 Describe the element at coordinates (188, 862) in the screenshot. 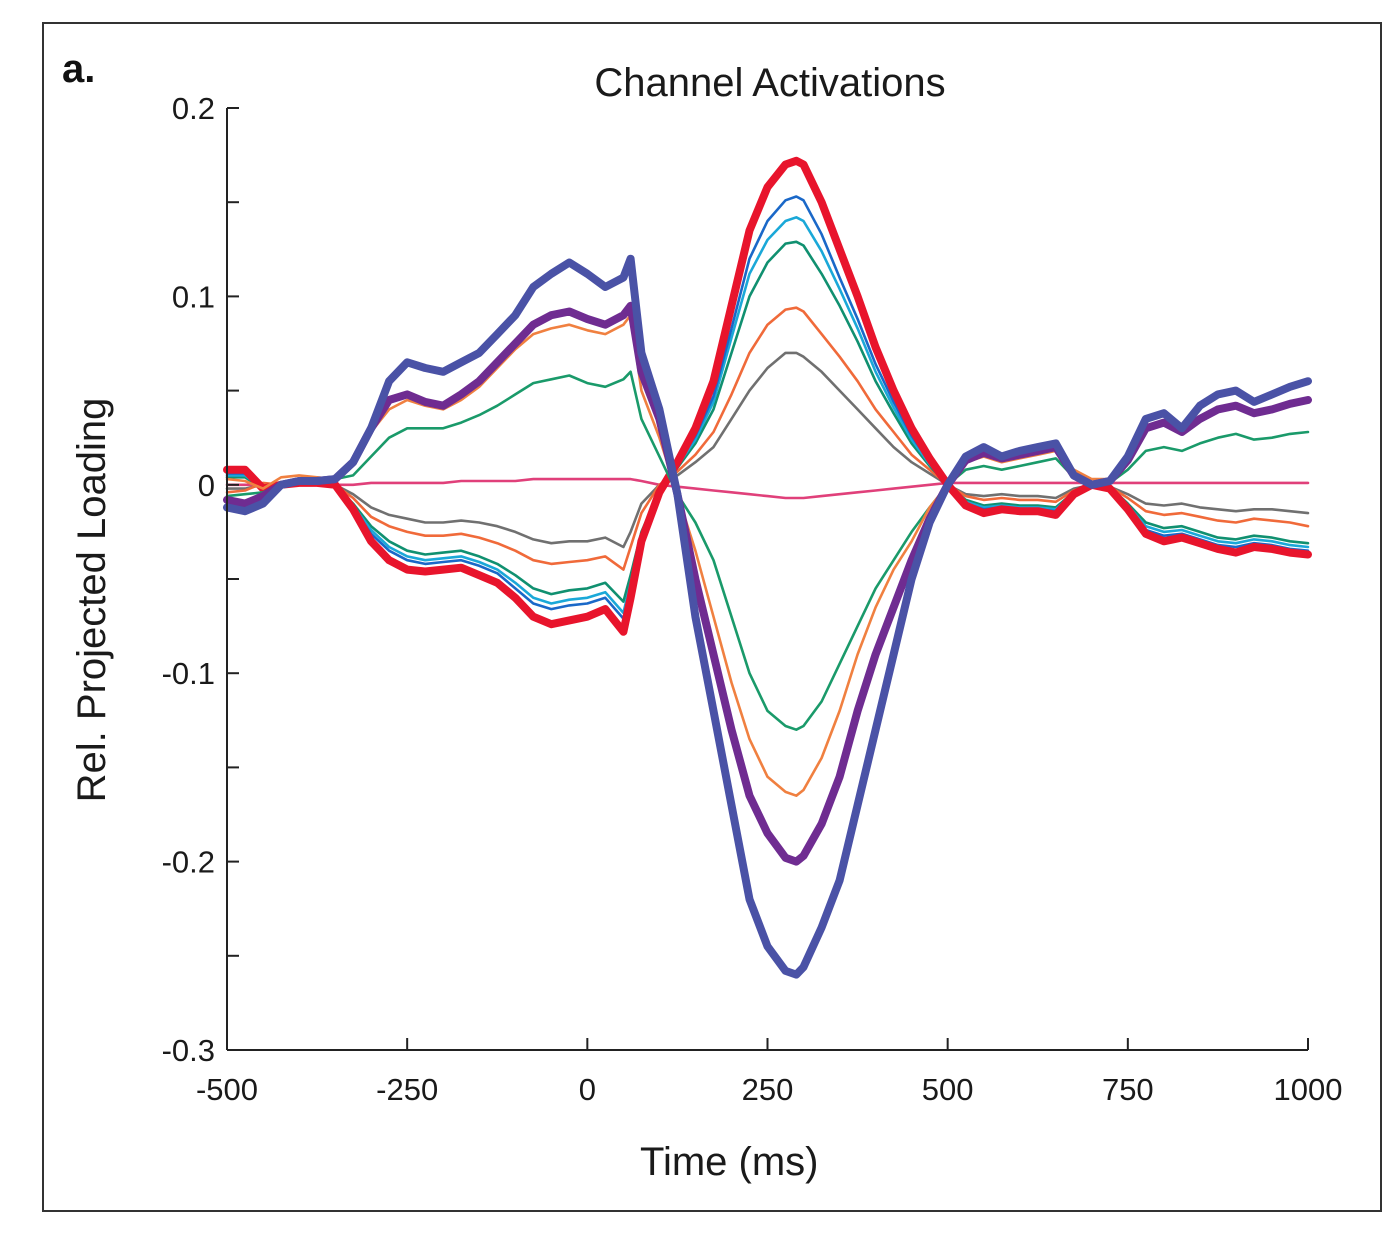

I see `y-tick-label: -0.2` at that location.